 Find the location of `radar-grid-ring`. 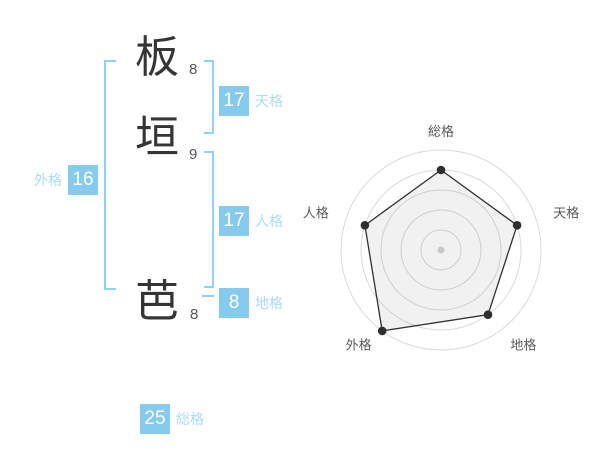

radar-grid-ring is located at coordinates (441, 250).